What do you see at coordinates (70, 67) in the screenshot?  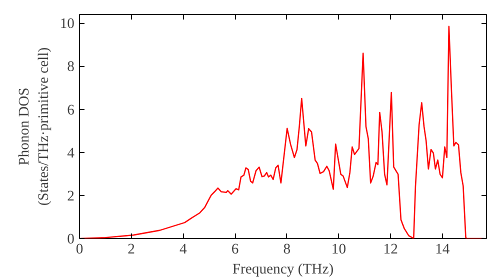 I see `y-tick-label: 8` at bounding box center [70, 67].